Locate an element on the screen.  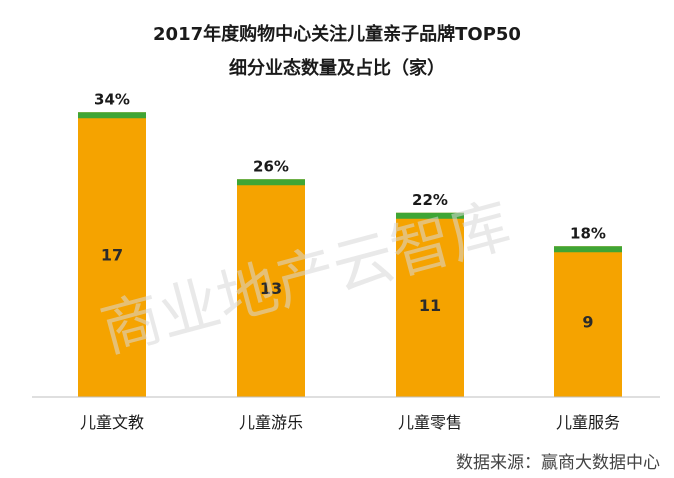
percent-label-1: 34% is located at coordinates (112, 99).